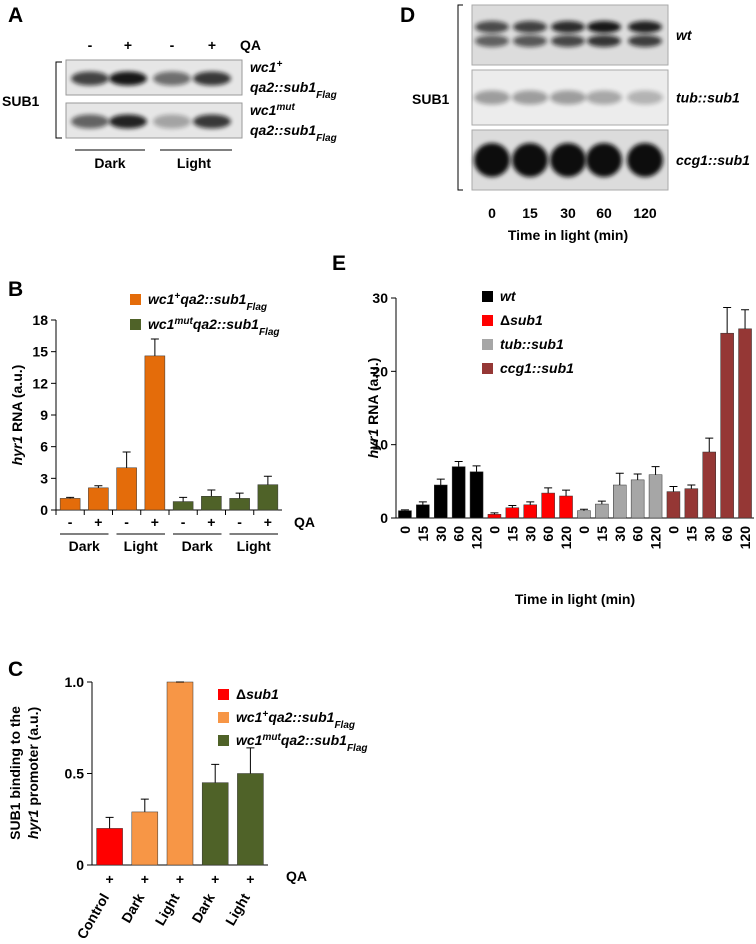  I want to click on y-axis-title: hyr1 RNA (a.u.), so click(373, 408).